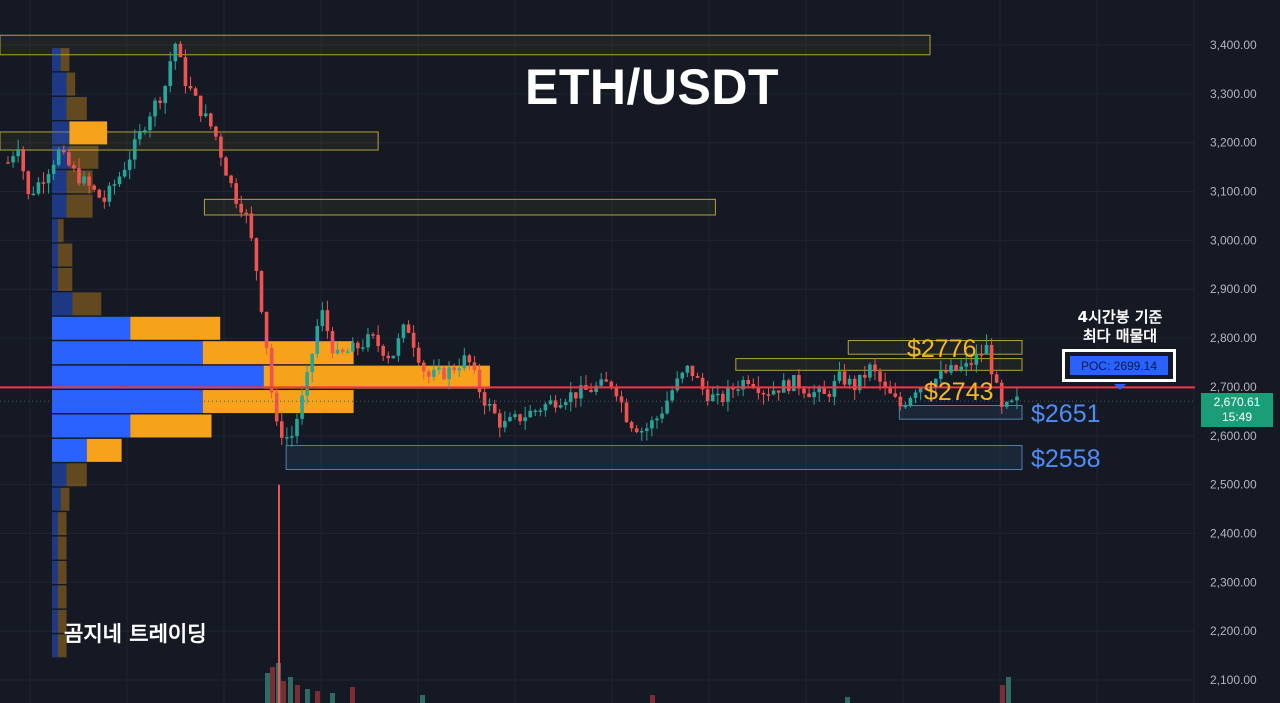 This screenshot has width=1280, height=703. I want to click on price-tick-label: 2,900.00, so click(1233, 289).